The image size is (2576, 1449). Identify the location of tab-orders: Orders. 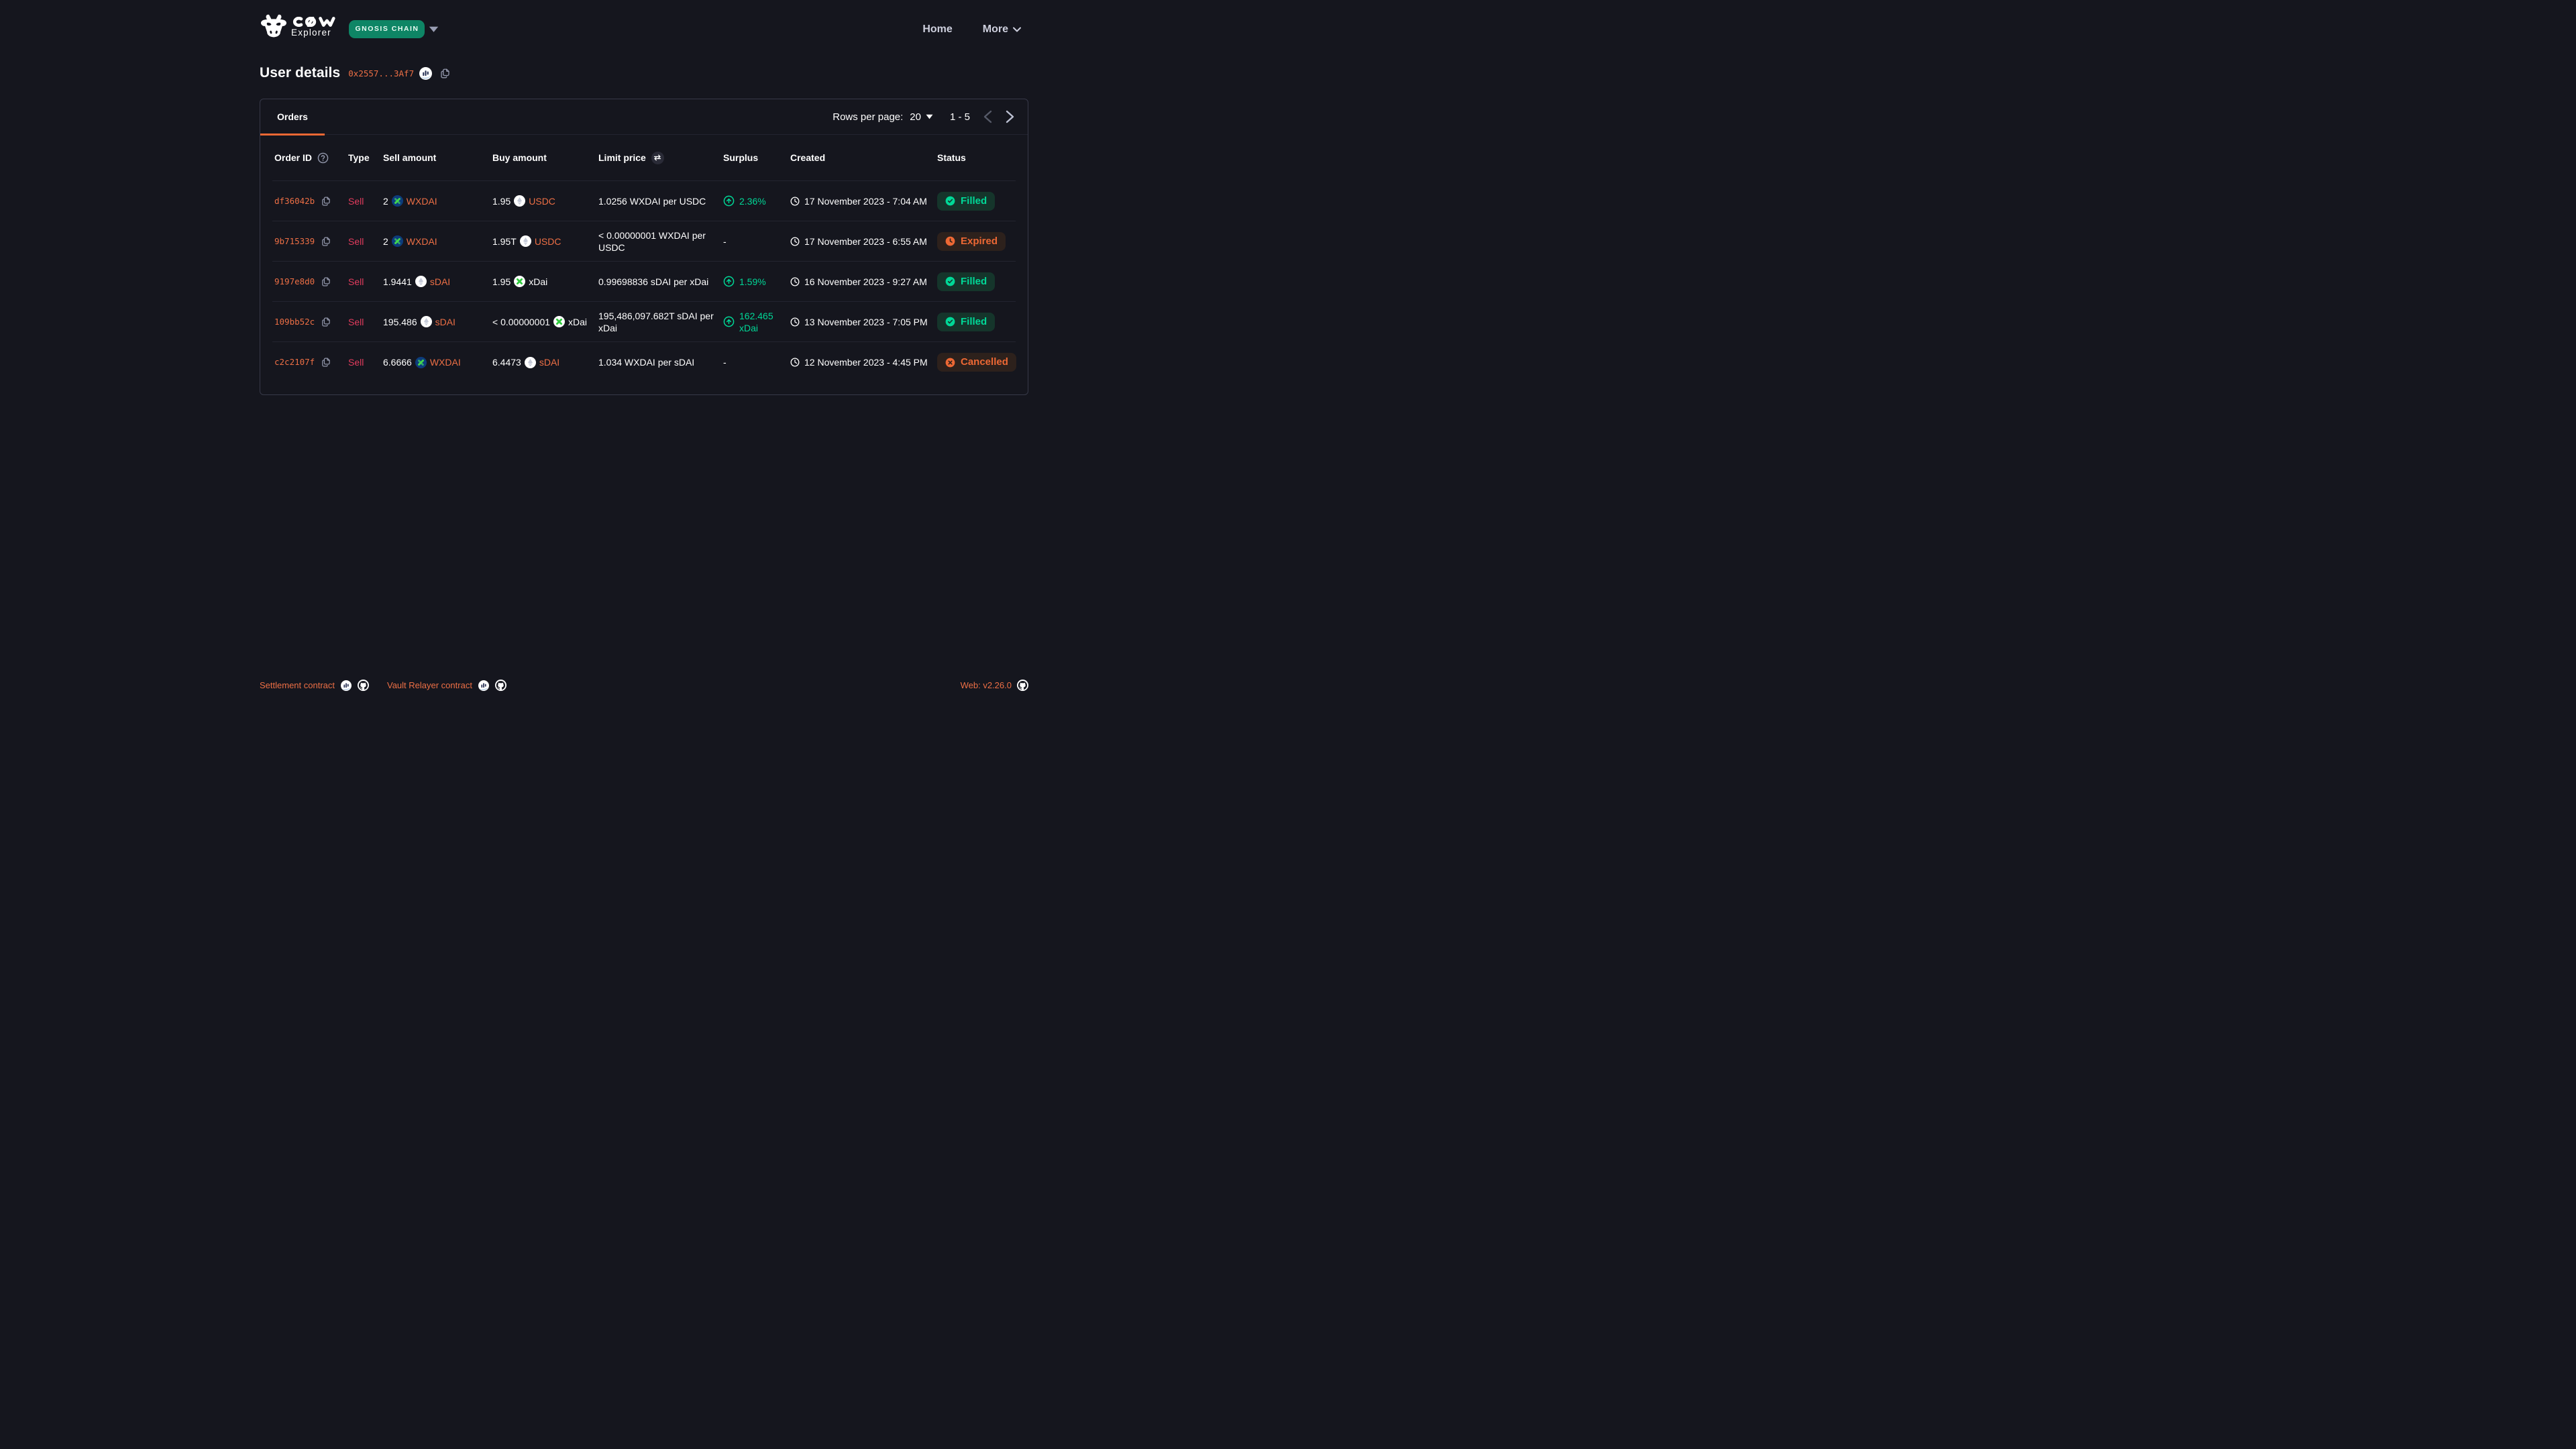
(292, 117).